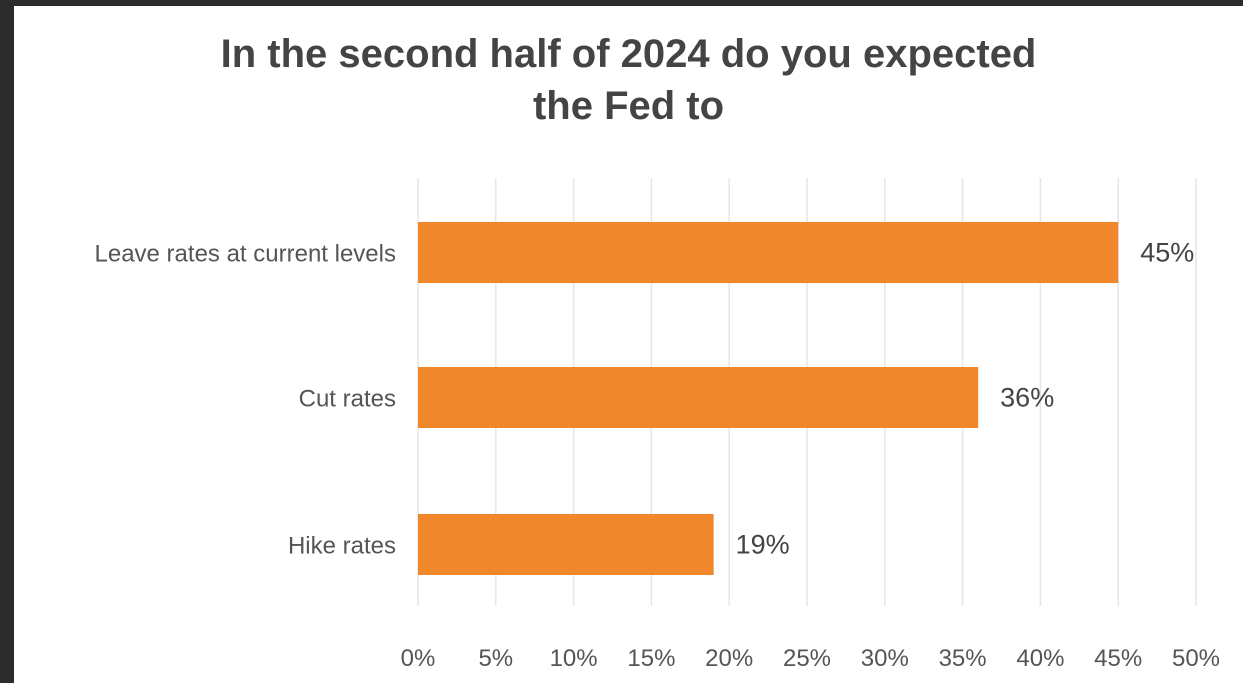 This screenshot has width=1243, height=683. Describe the element at coordinates (729, 658) in the screenshot. I see `x-tick-label: 20%` at that location.